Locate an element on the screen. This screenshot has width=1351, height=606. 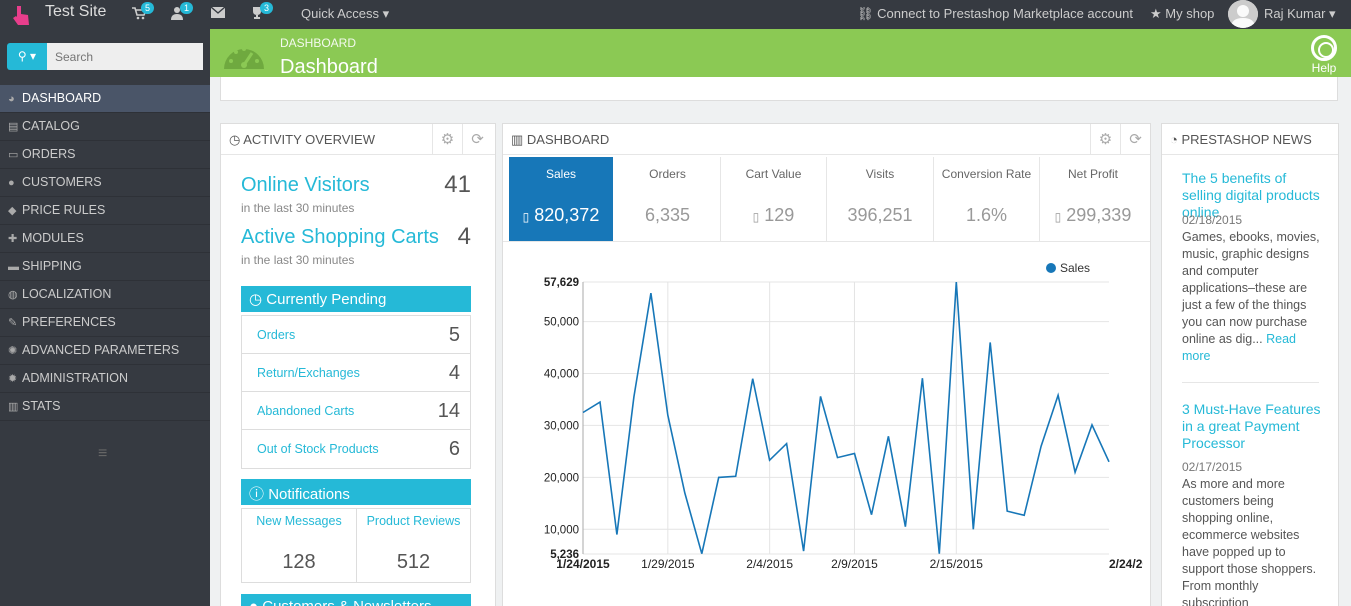
cog-icon: ✹ is located at coordinates (13, 379).